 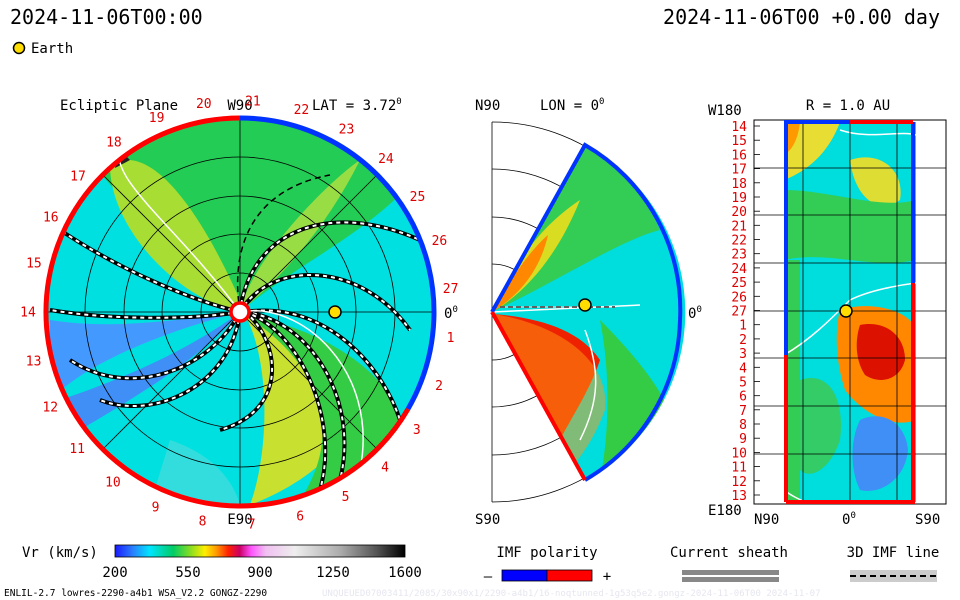 I want to click on r1au-ytick-14: 14, so click(x=739, y=127).